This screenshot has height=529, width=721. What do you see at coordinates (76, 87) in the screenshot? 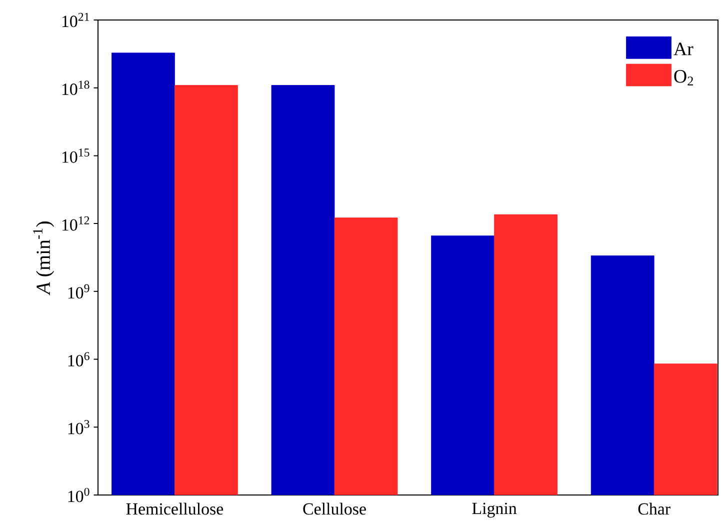
I see `y-tick-label: 10$^{18}$` at bounding box center [76, 87].